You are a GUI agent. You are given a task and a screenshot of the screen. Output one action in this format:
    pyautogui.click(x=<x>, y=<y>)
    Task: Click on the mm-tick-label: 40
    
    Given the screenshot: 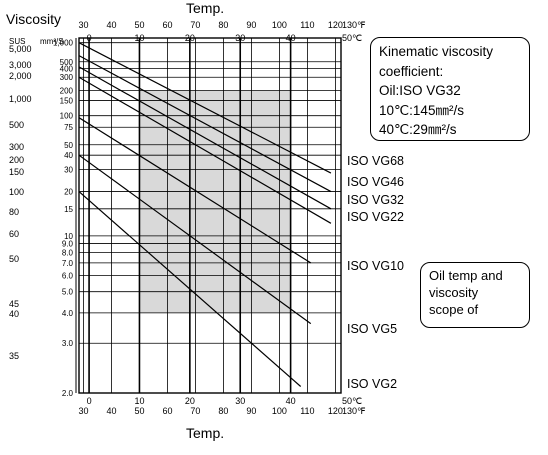 What is the action you would take?
    pyautogui.click(x=68, y=155)
    